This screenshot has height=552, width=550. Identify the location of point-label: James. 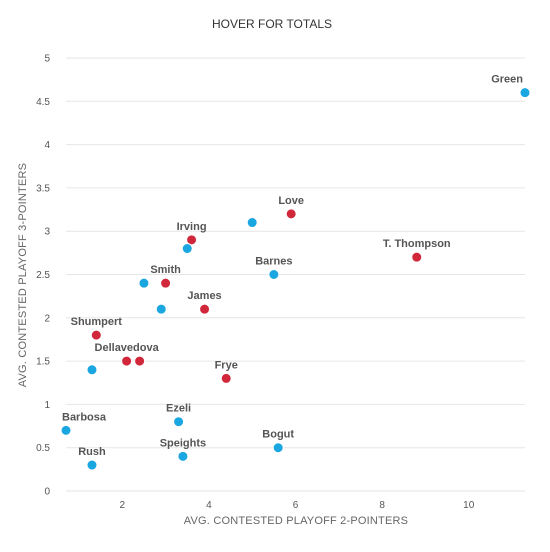
(204, 296).